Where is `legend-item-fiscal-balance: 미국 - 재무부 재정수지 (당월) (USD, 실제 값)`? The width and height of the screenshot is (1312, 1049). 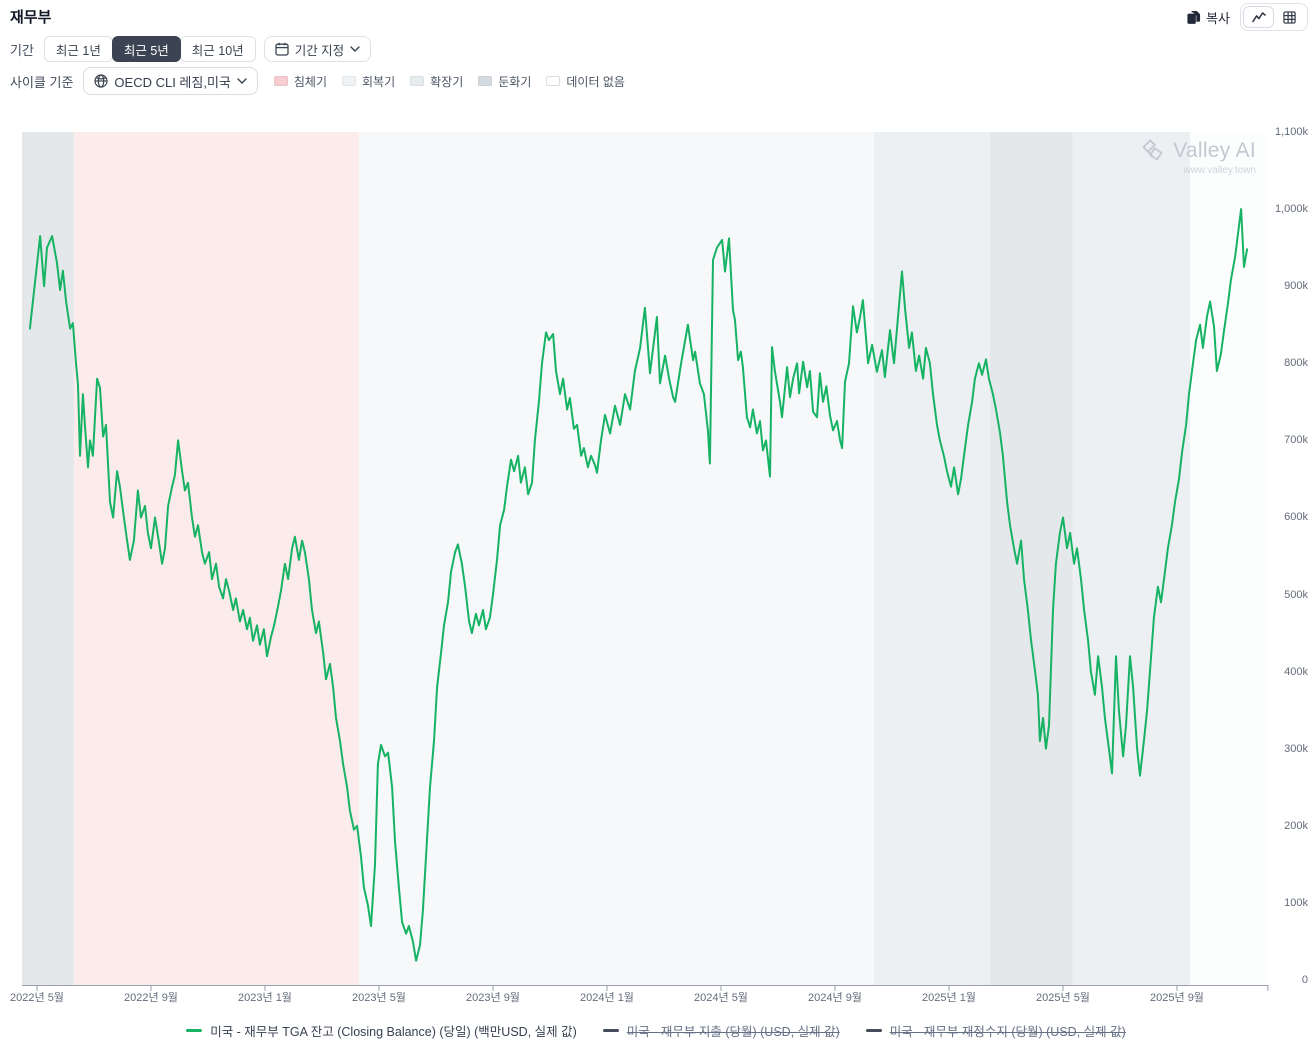 legend-item-fiscal-balance: 미국 - 재무부 재정수지 (당월) (USD, 실제 값) is located at coordinates (995, 1030).